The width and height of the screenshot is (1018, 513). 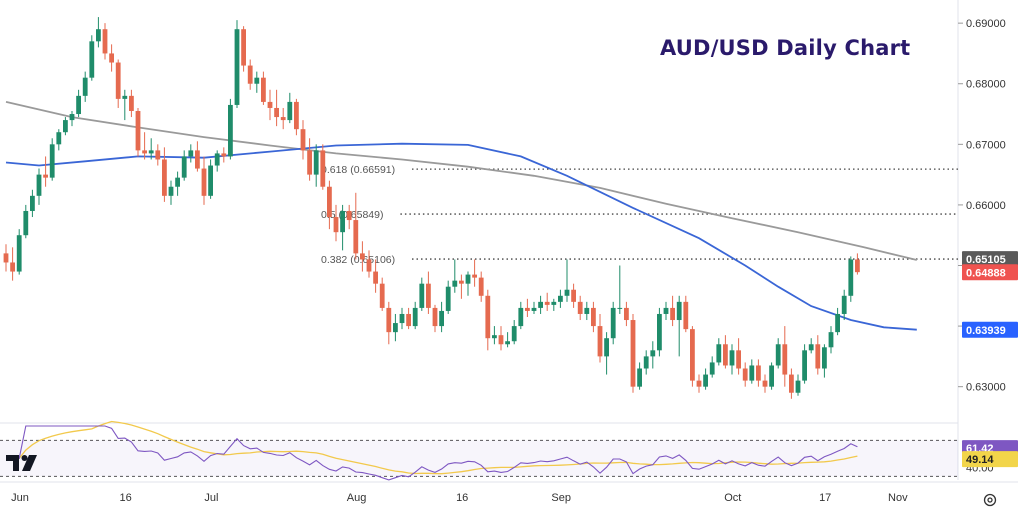 I want to click on rsi-badge-label: 49.14, so click(x=980, y=460).